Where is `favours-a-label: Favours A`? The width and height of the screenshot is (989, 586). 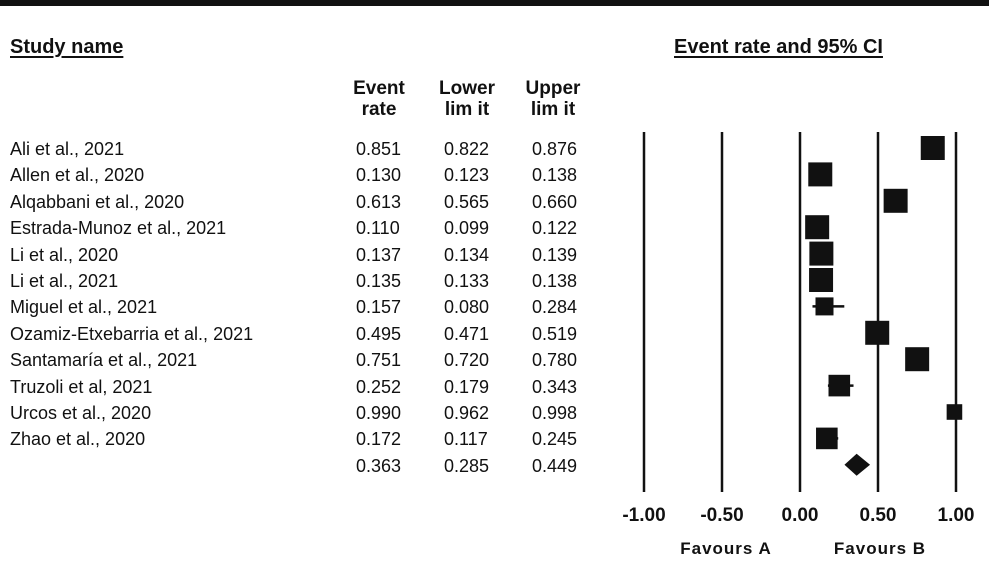
favours-a-label: Favours A is located at coordinates (726, 548).